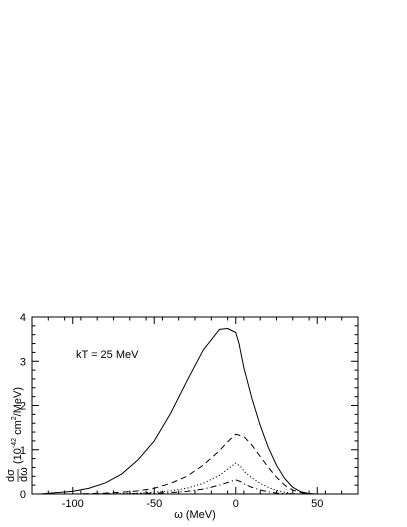  What do you see at coordinates (317, 504) in the screenshot?
I see `x-tick-label: 50` at bounding box center [317, 504].